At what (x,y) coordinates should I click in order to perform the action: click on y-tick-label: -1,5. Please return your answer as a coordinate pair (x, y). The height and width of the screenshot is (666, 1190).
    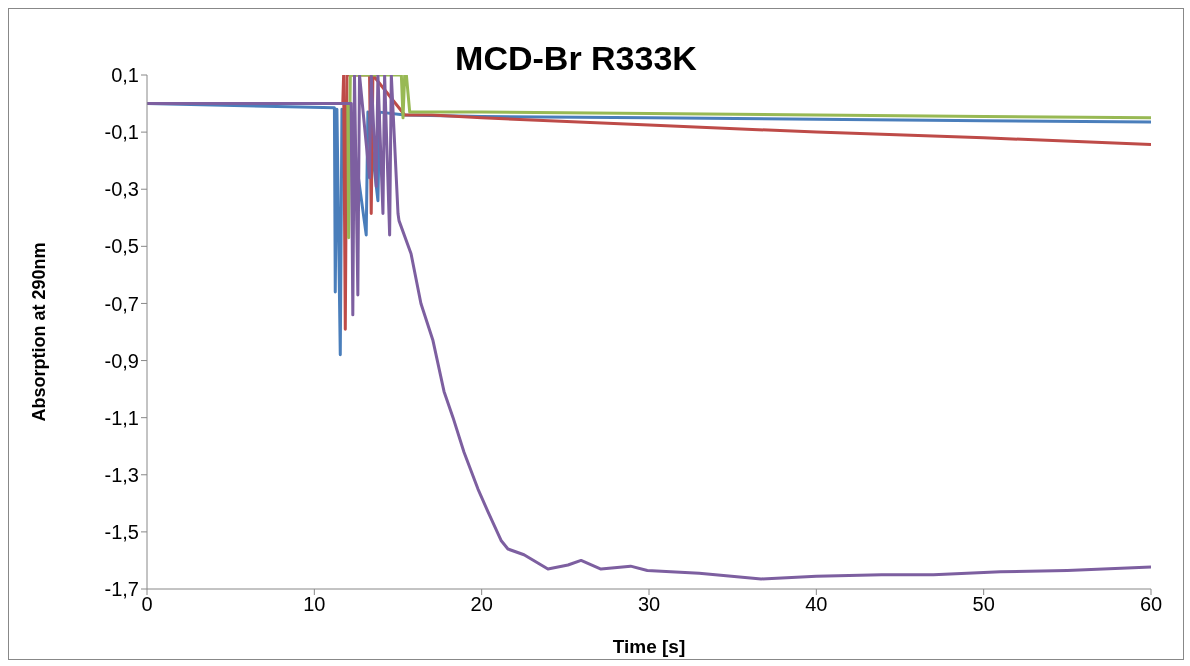
    Looking at the image, I should click on (121, 531).